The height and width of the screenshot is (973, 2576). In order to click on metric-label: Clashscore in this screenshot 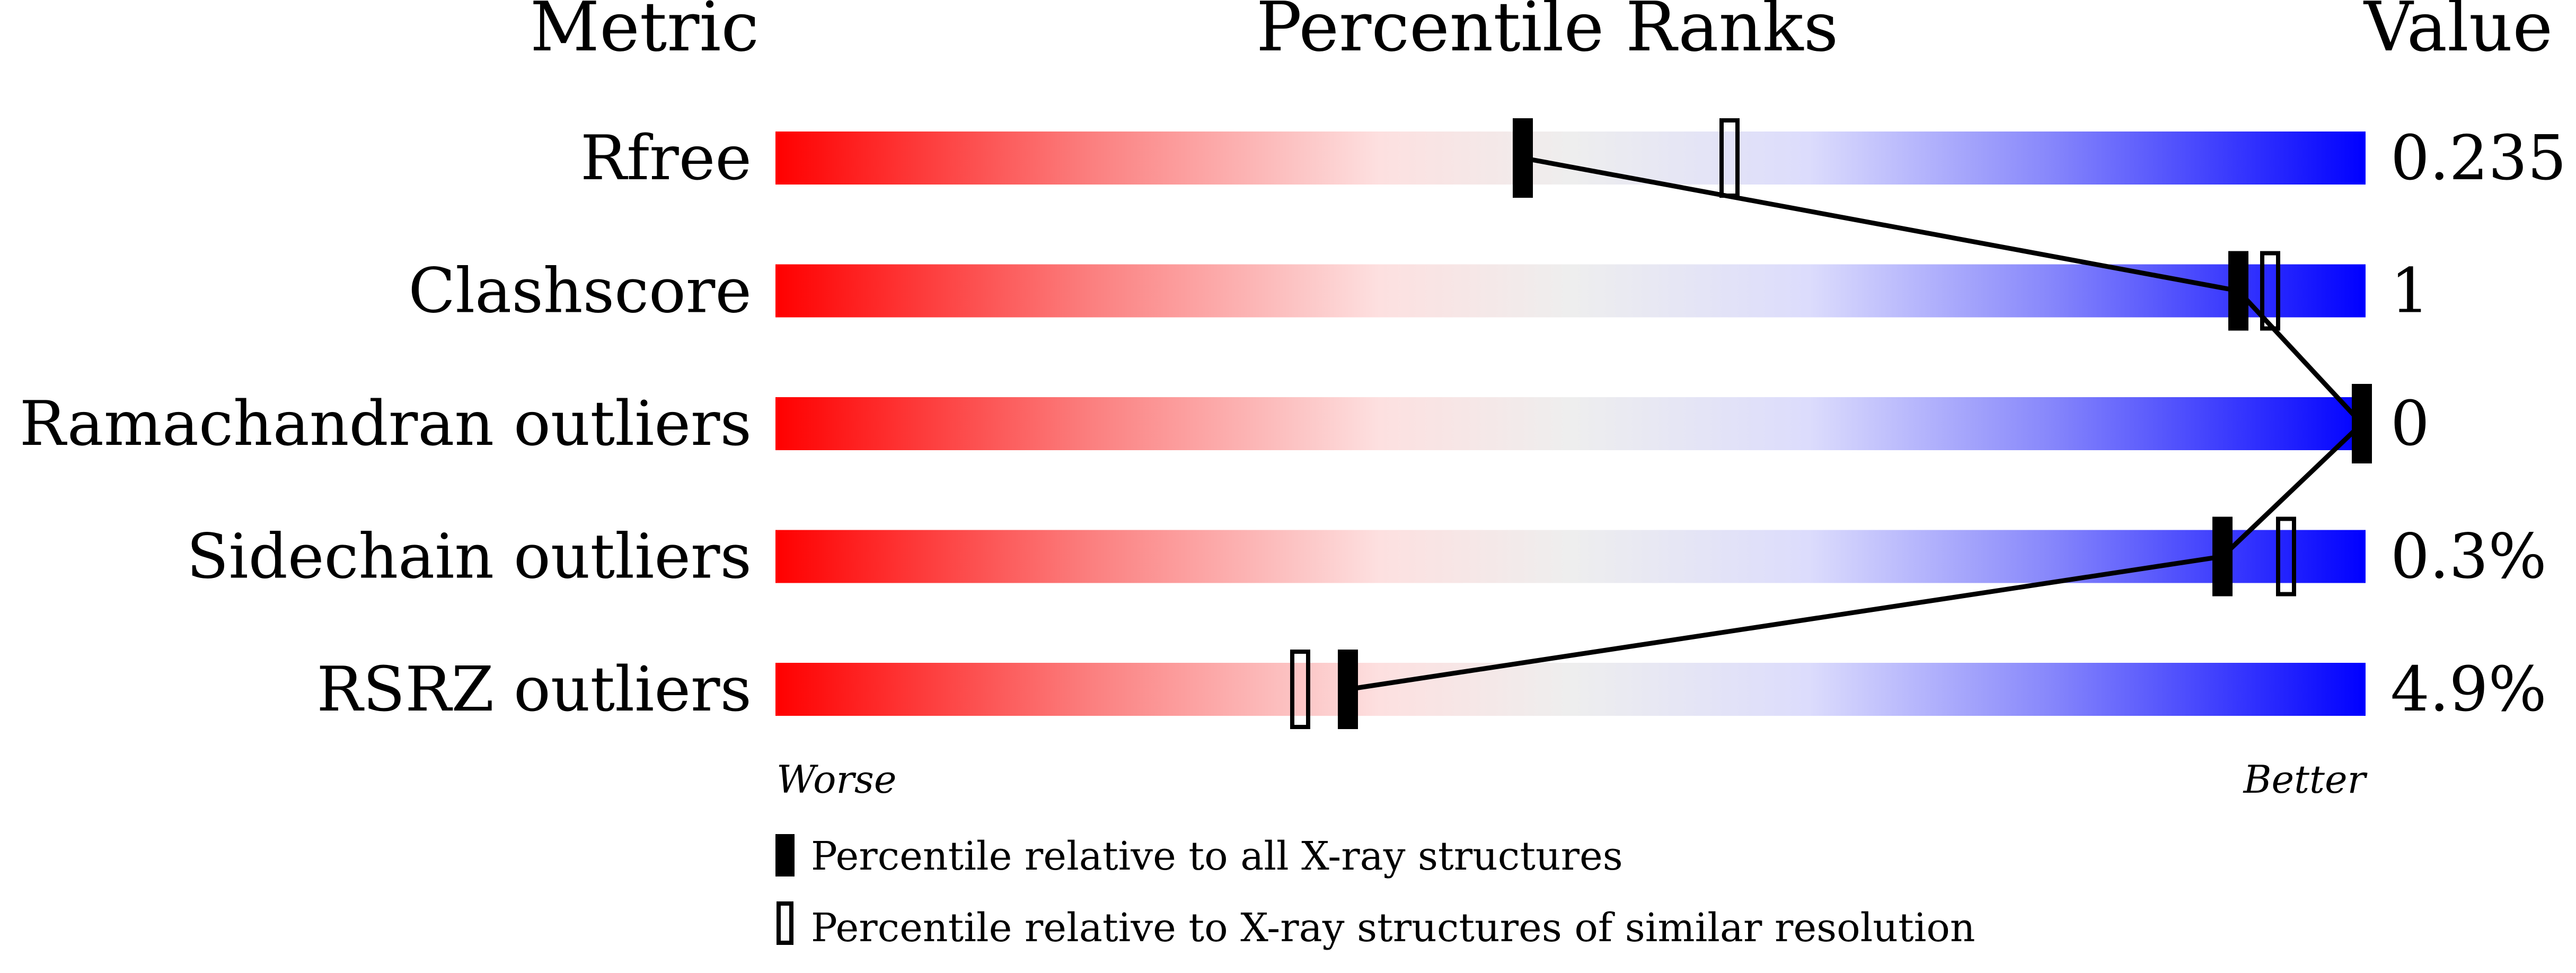, I will do `click(580, 291)`.